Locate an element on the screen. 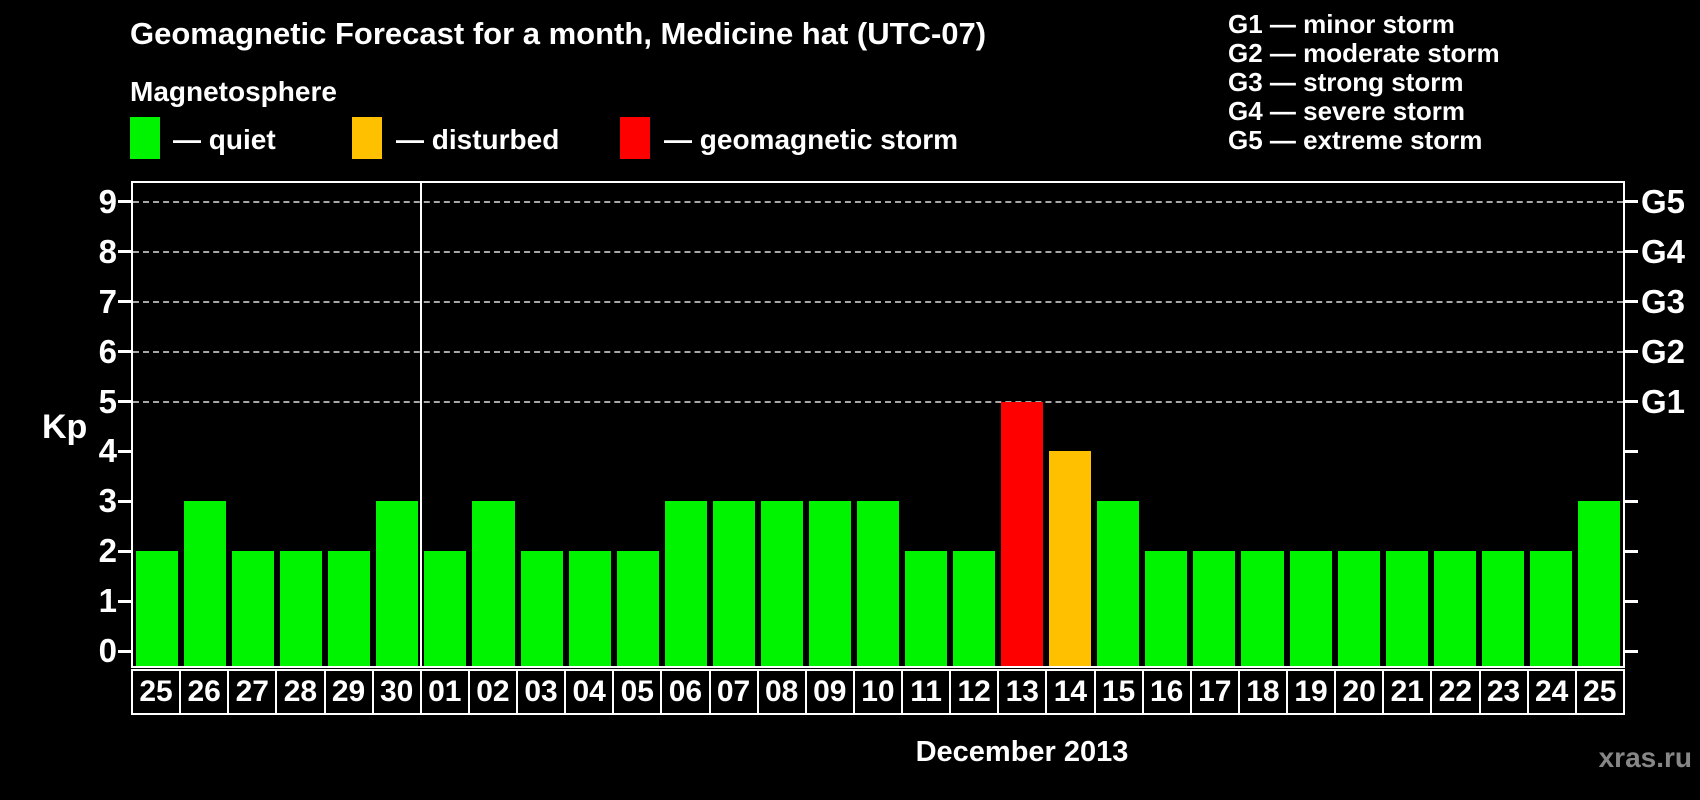 The height and width of the screenshot is (800, 1700). day-label-02: 02 is located at coordinates (491, 692).